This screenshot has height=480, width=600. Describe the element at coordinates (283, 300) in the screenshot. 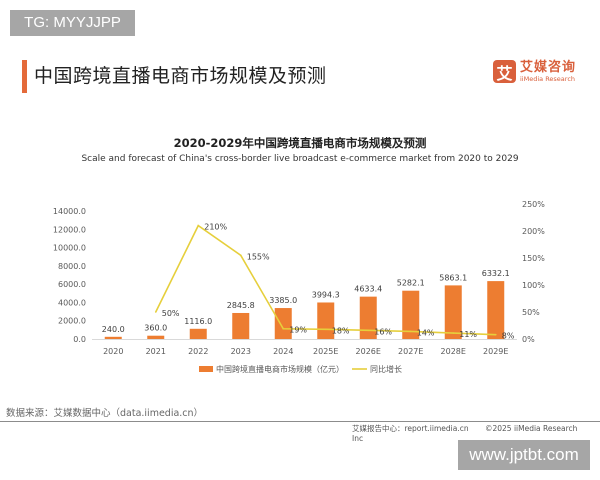

I see `bar-value-label: 3385.0` at that location.